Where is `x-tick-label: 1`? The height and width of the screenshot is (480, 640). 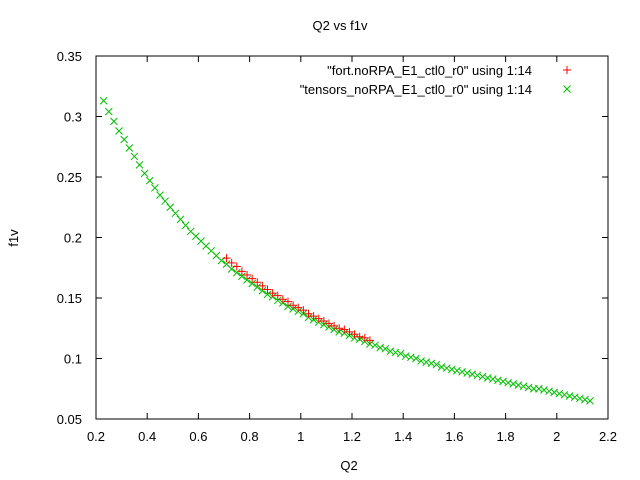 x-tick-label: 1 is located at coordinates (300, 436).